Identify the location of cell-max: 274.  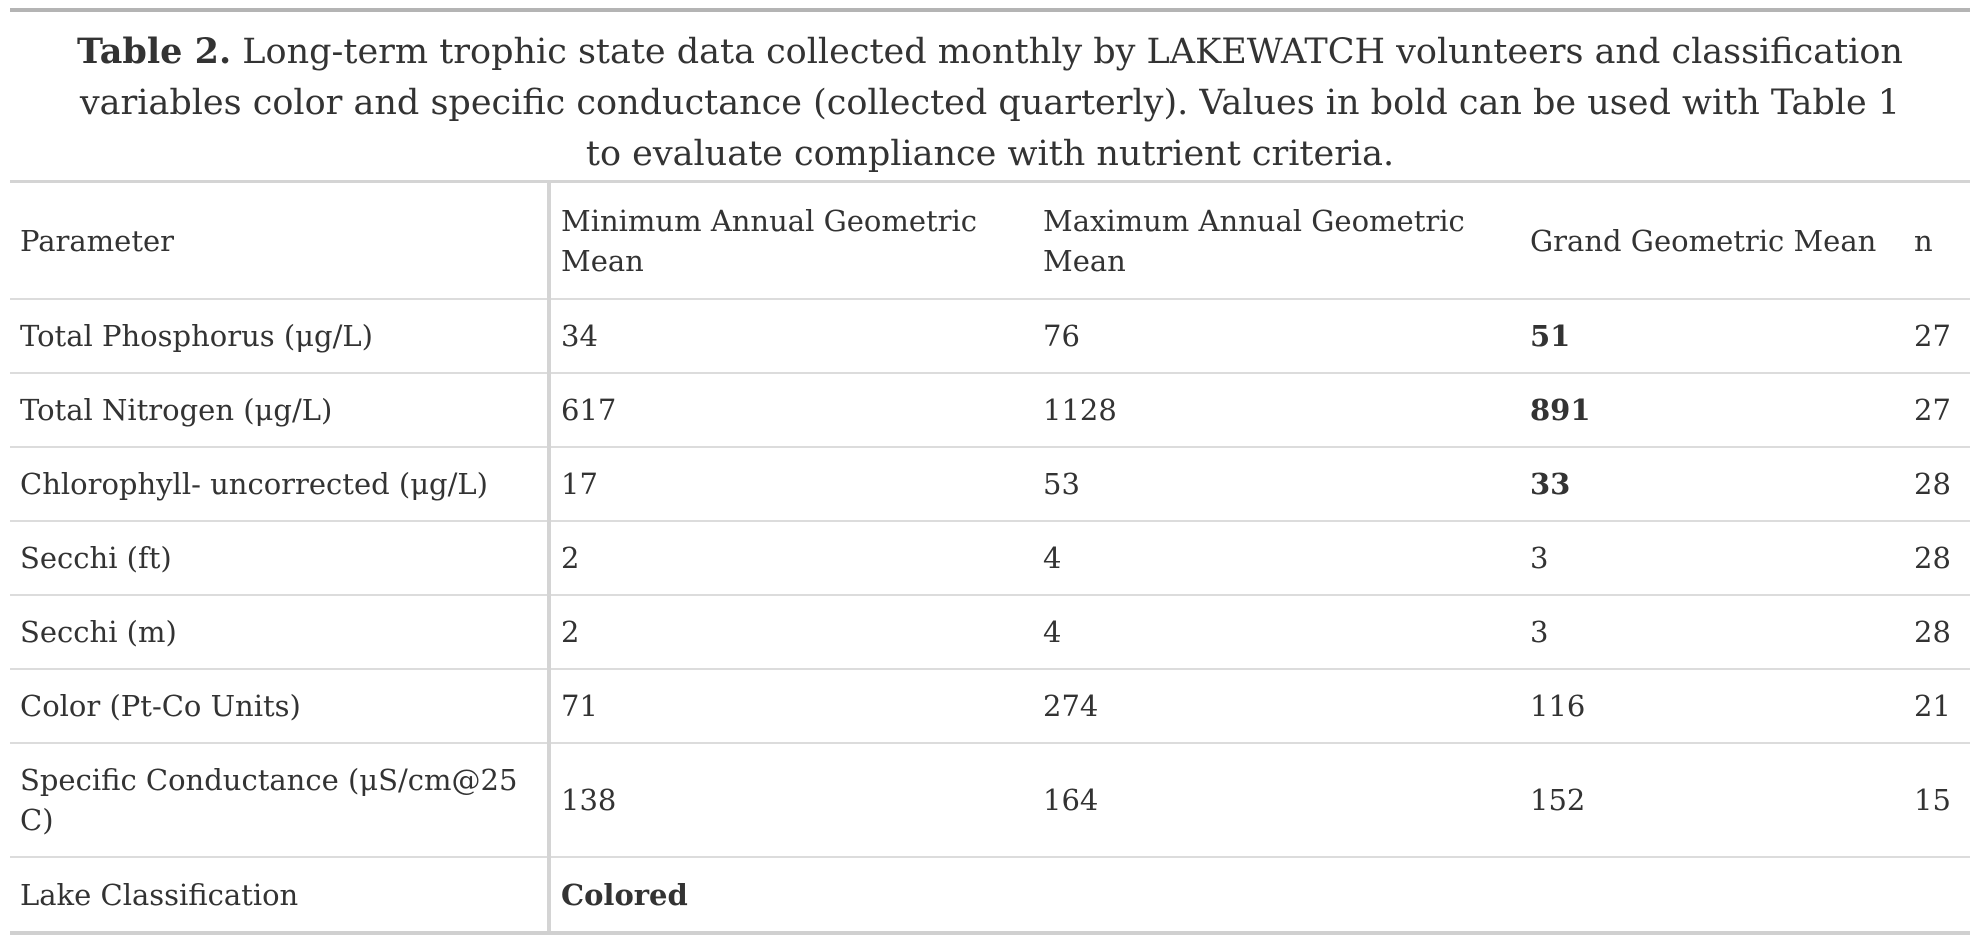
(1276, 706).